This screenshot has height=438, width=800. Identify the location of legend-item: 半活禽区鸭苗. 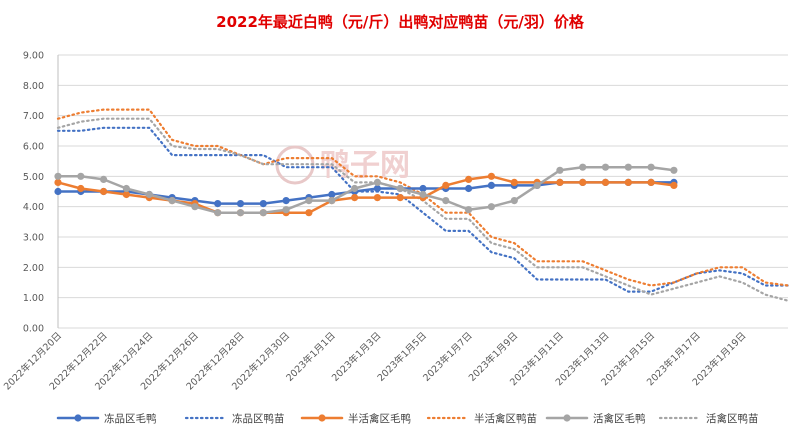
(481, 418).